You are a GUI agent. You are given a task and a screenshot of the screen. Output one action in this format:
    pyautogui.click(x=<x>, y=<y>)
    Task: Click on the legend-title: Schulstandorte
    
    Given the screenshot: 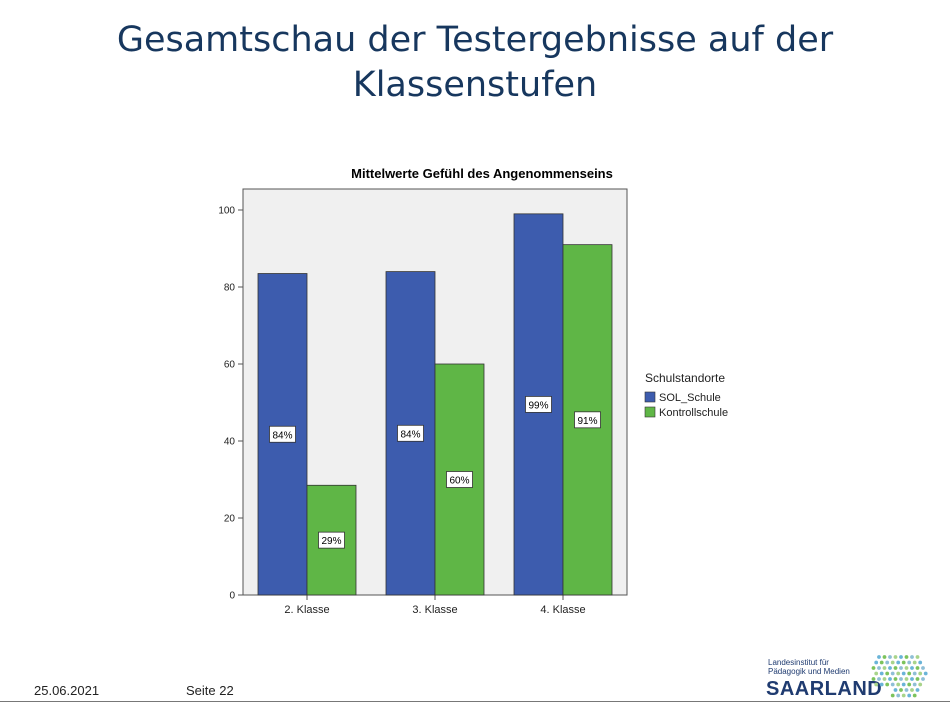 What is the action you would take?
    pyautogui.click(x=685, y=378)
    